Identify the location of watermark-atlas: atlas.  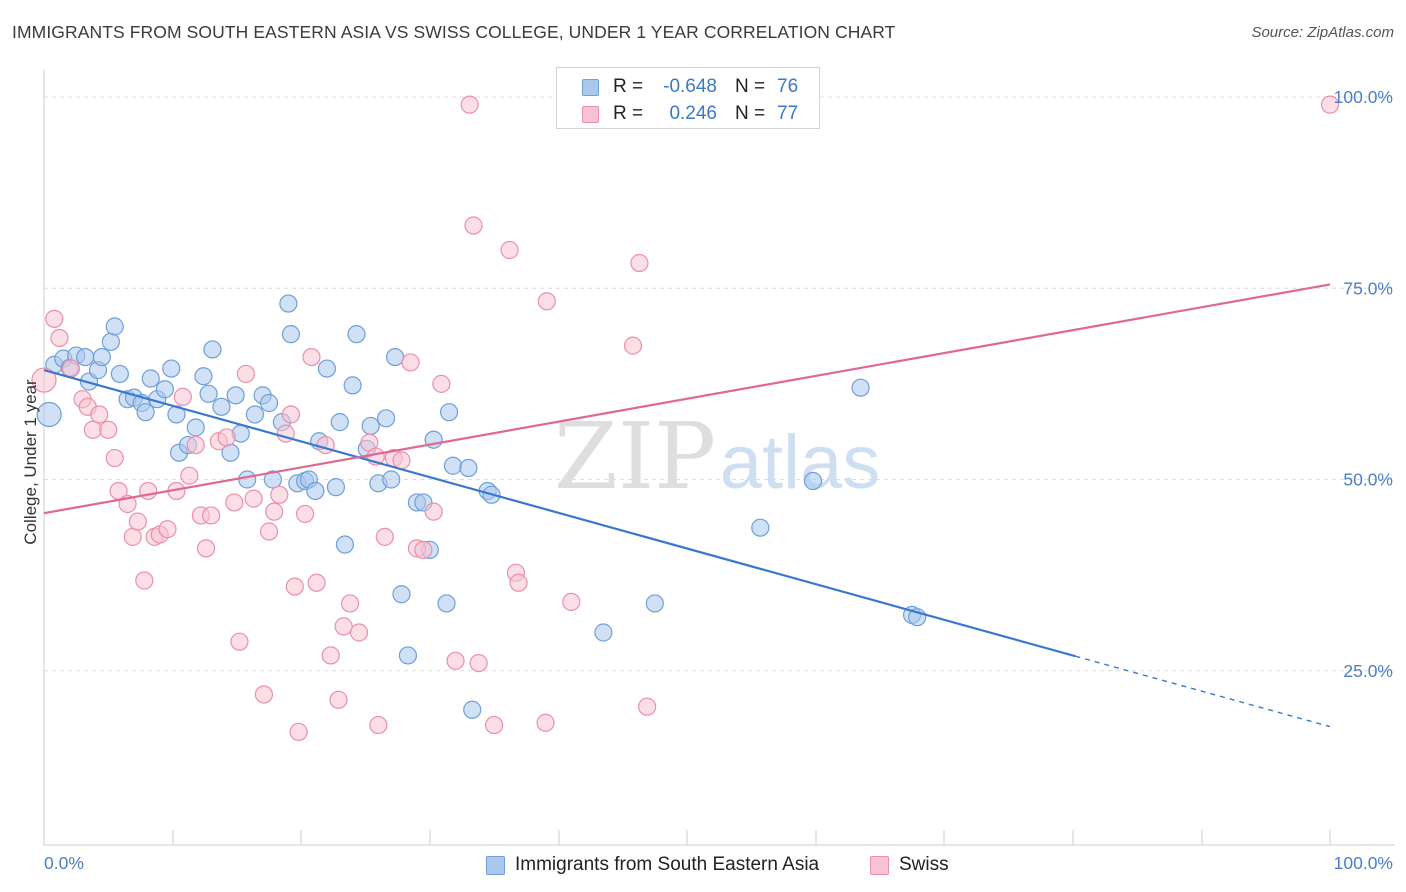
(800, 462).